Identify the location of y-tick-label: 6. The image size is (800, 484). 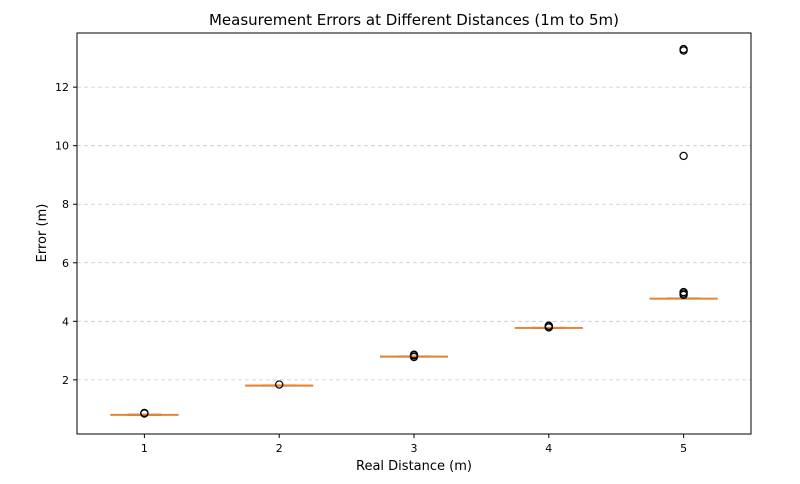
(65, 263).